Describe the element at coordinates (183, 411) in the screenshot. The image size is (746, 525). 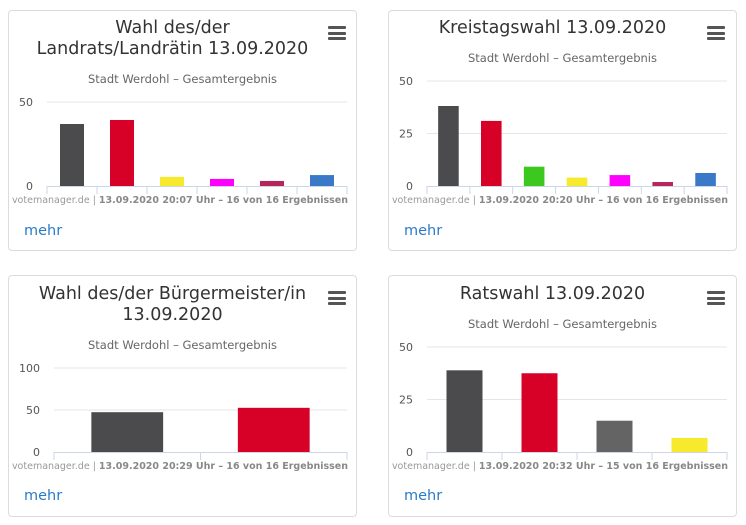
I see `bar-chart: 0 50 100` at that location.